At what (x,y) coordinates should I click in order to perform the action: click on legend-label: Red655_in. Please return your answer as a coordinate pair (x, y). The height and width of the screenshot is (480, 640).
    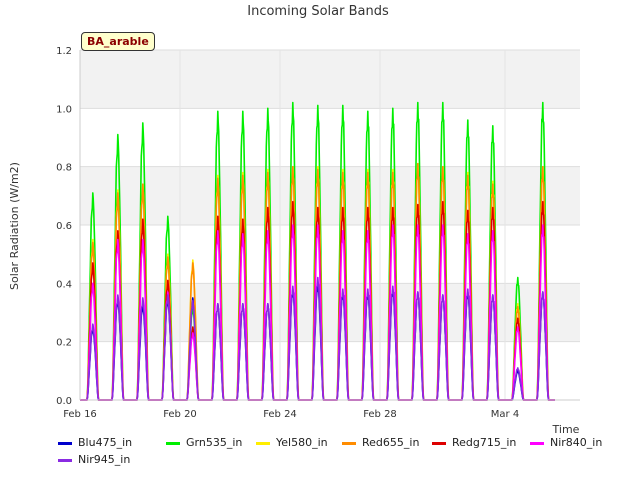
    Looking at the image, I should click on (391, 442).